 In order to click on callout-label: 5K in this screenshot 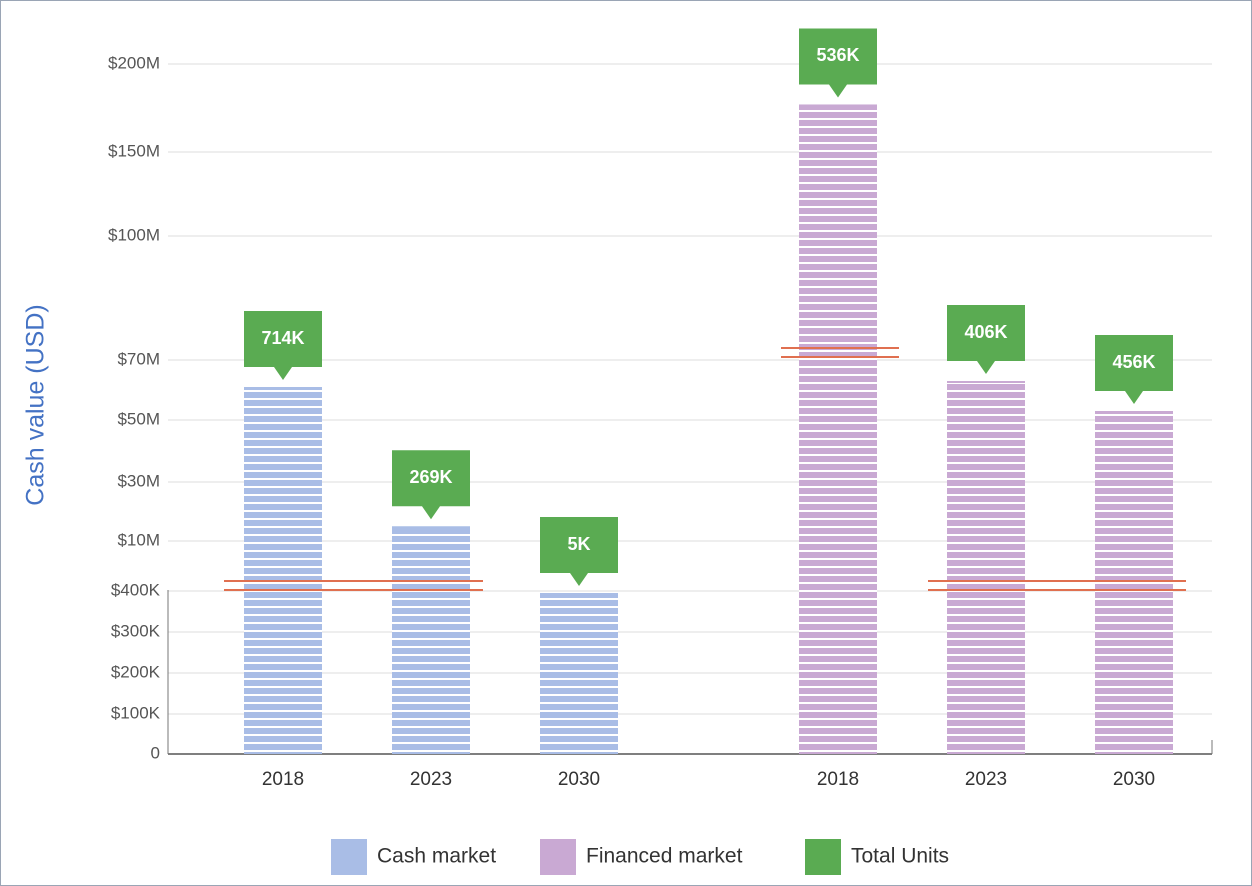, I will do `click(578, 544)`.